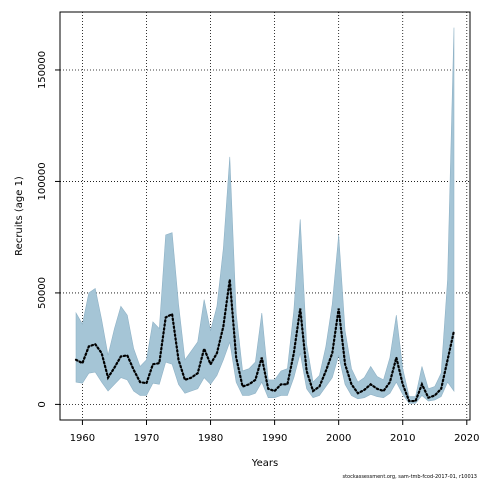 Image resolution: width=480 pixels, height=480 pixels. Describe the element at coordinates (466, 438) in the screenshot. I see `x-tick-label-6: 2020` at that location.